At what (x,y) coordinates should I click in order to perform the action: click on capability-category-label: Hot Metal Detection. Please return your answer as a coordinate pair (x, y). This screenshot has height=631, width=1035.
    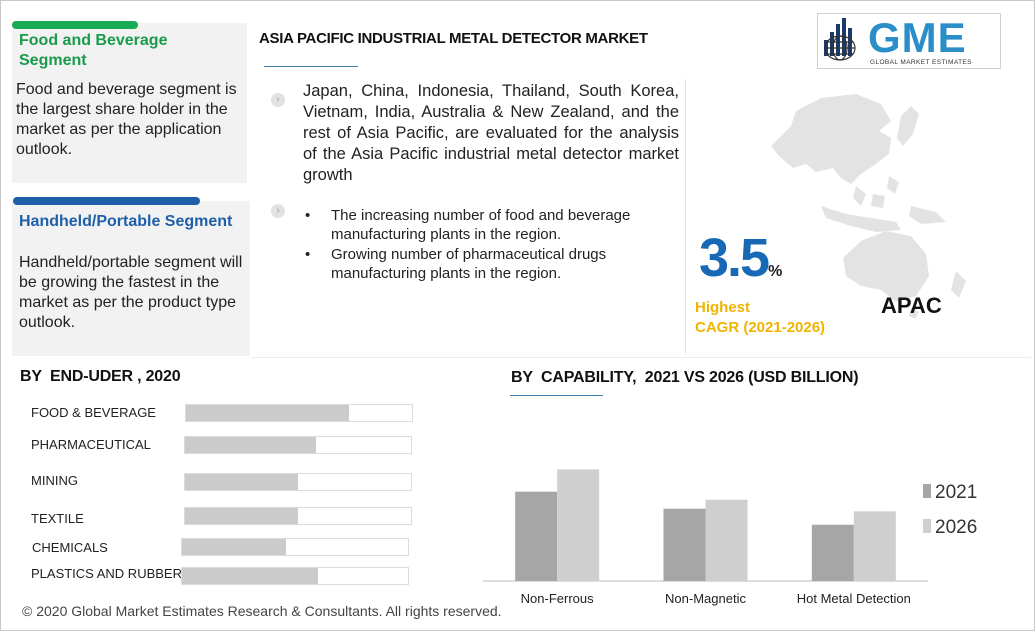
    Looking at the image, I should click on (854, 598).